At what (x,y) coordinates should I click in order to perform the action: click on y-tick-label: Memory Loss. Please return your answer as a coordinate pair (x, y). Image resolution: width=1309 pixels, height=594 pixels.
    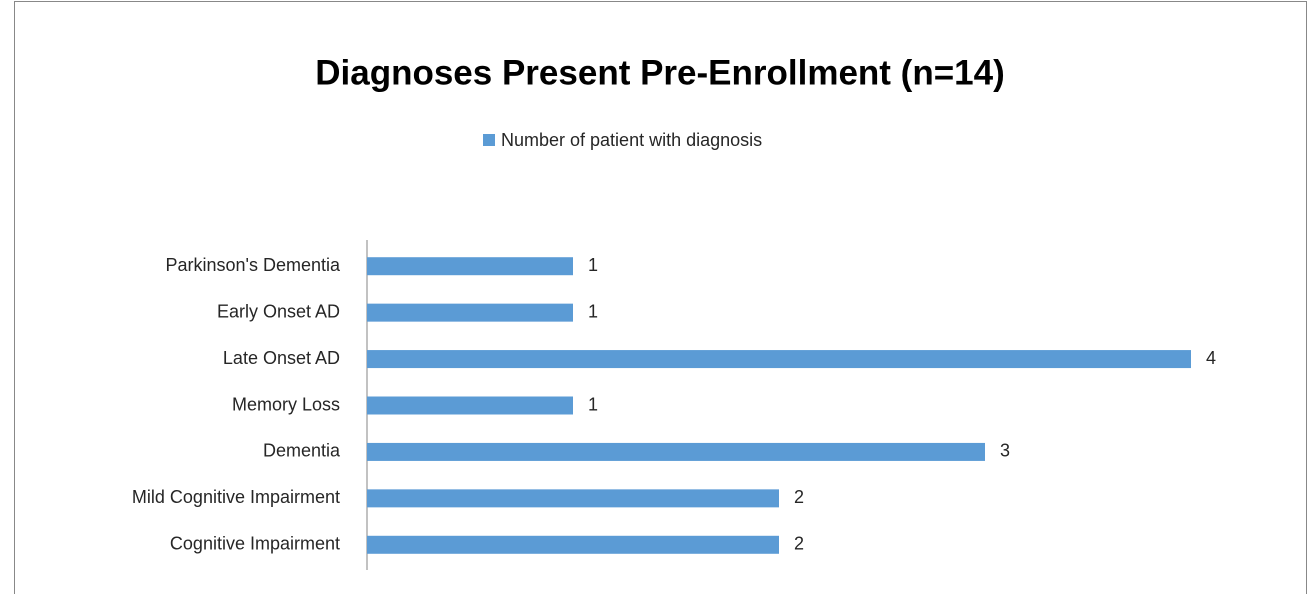
    Looking at the image, I should click on (286, 404).